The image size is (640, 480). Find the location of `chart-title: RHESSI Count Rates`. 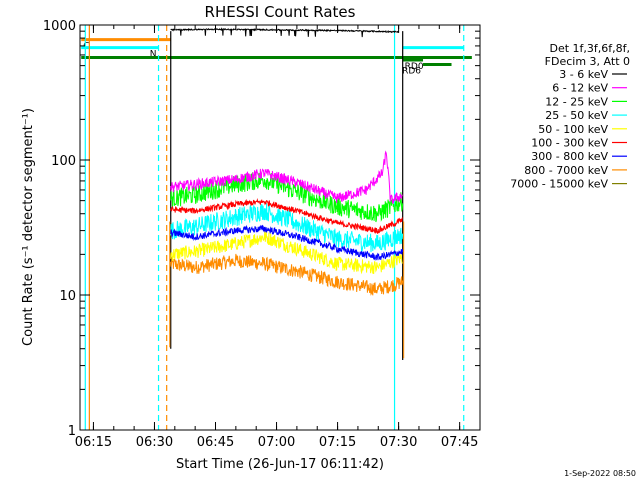

chart-title: RHESSI Count Rates is located at coordinates (280, 12).